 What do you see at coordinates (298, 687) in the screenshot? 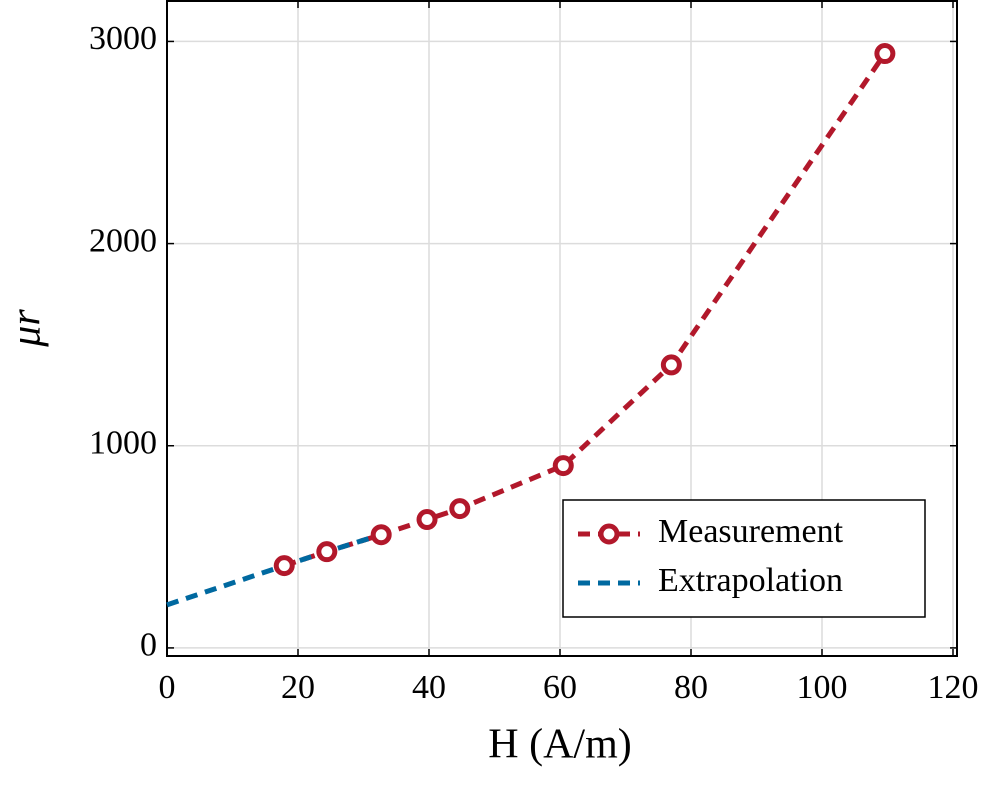
I see `x-tick-label: 20` at bounding box center [298, 687].